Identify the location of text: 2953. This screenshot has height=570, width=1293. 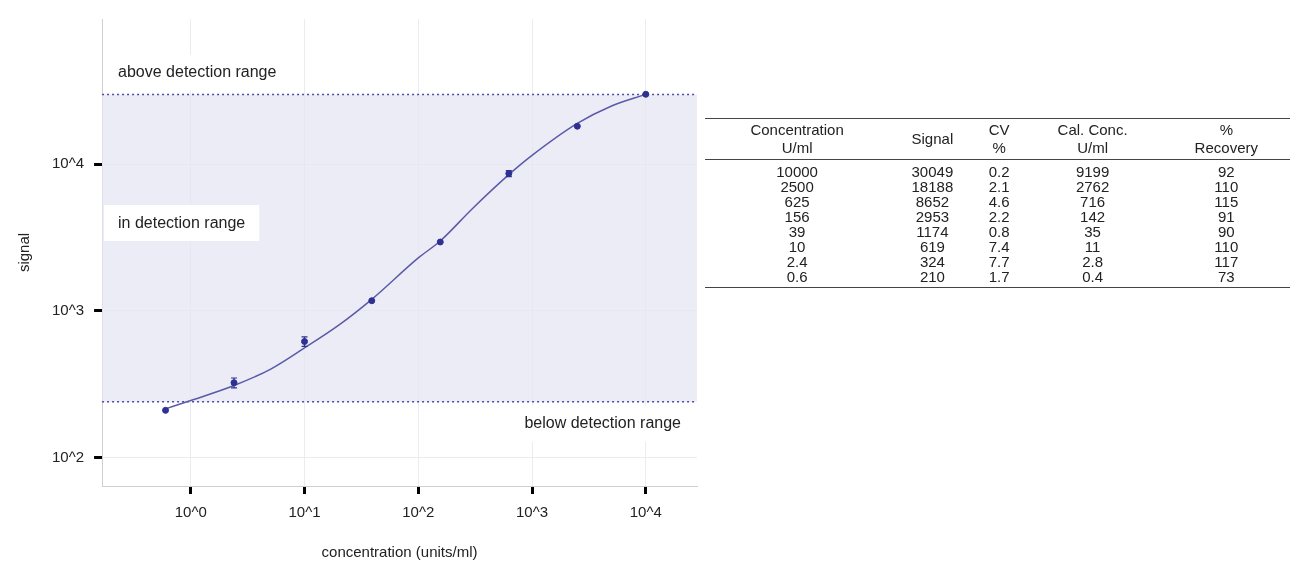
(932, 216).